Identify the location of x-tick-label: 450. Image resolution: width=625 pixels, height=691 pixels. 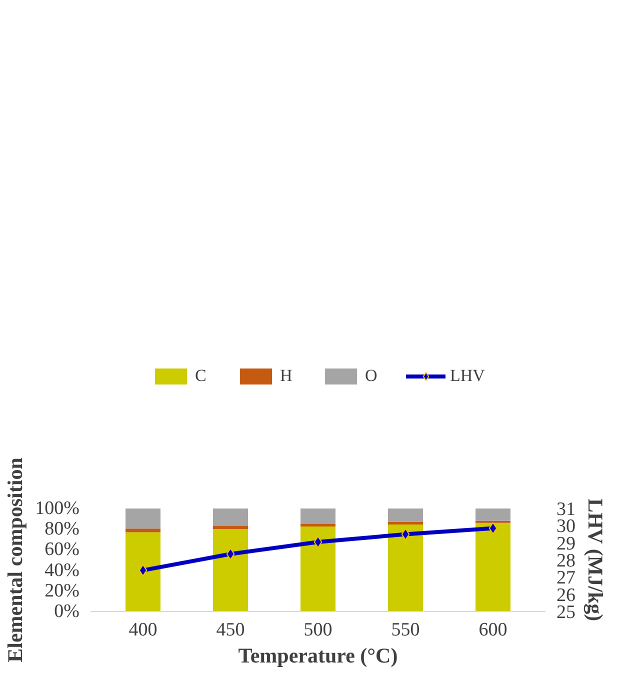
(230, 630).